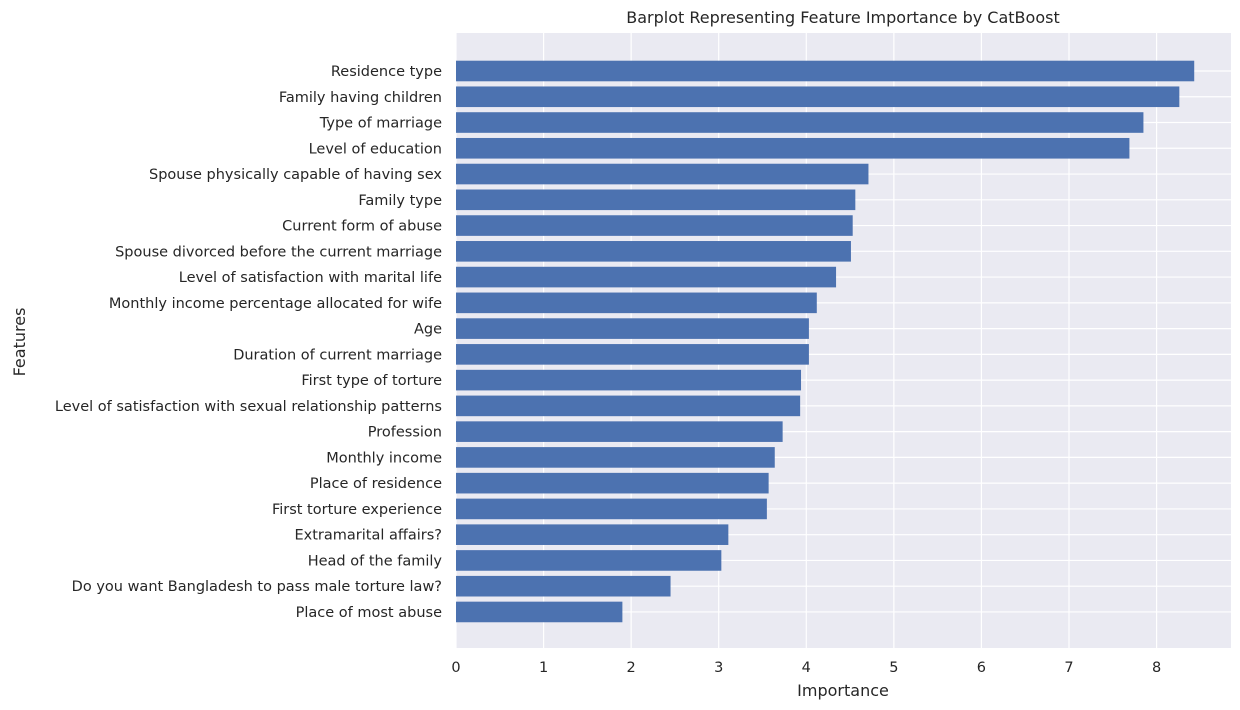 This screenshot has width=1240, height=710. What do you see at coordinates (843, 690) in the screenshot?
I see `x-axis-label: Importance` at bounding box center [843, 690].